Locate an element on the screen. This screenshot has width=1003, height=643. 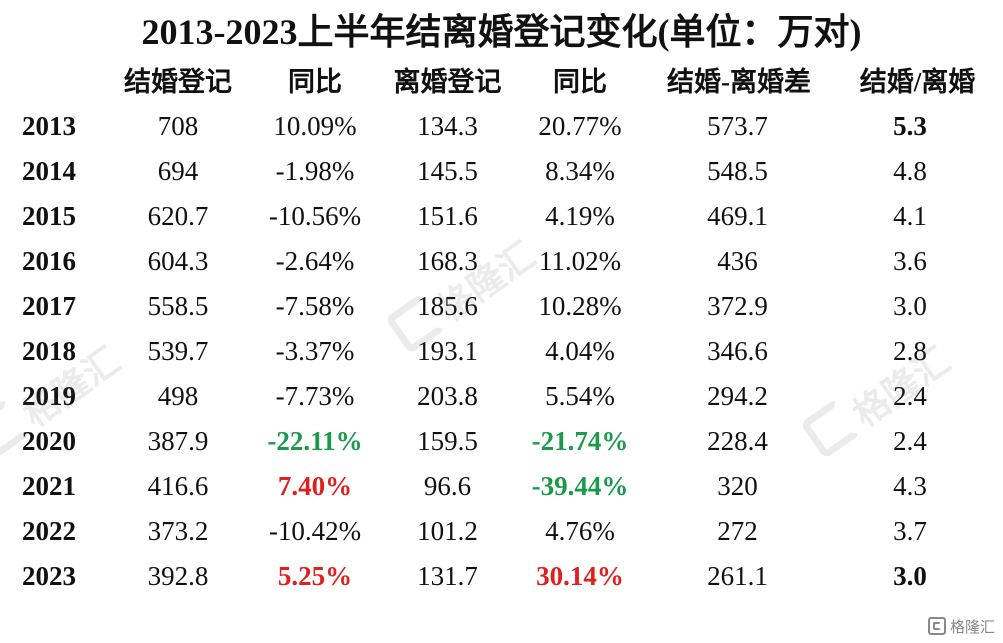
cell-difference: 346.6 is located at coordinates (737, 351).